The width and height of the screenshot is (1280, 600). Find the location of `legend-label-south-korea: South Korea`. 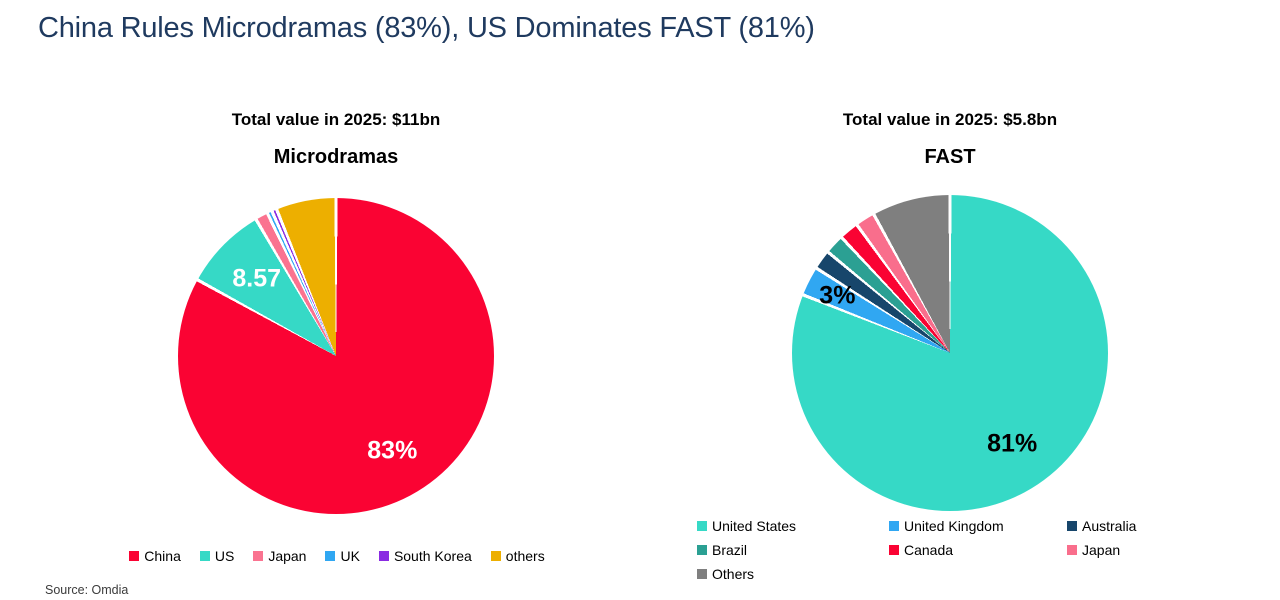

legend-label-south-korea: South Korea is located at coordinates (432, 556).